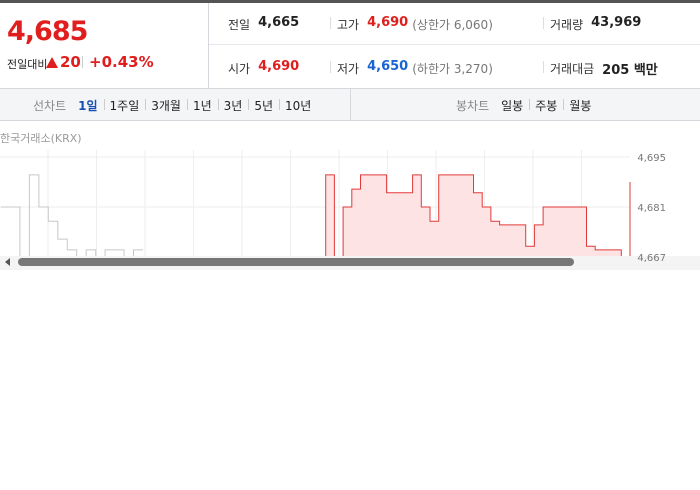  What do you see at coordinates (452, 25) in the screenshot?
I see `stat-extra: (상한가 6,060)` at bounding box center [452, 25].